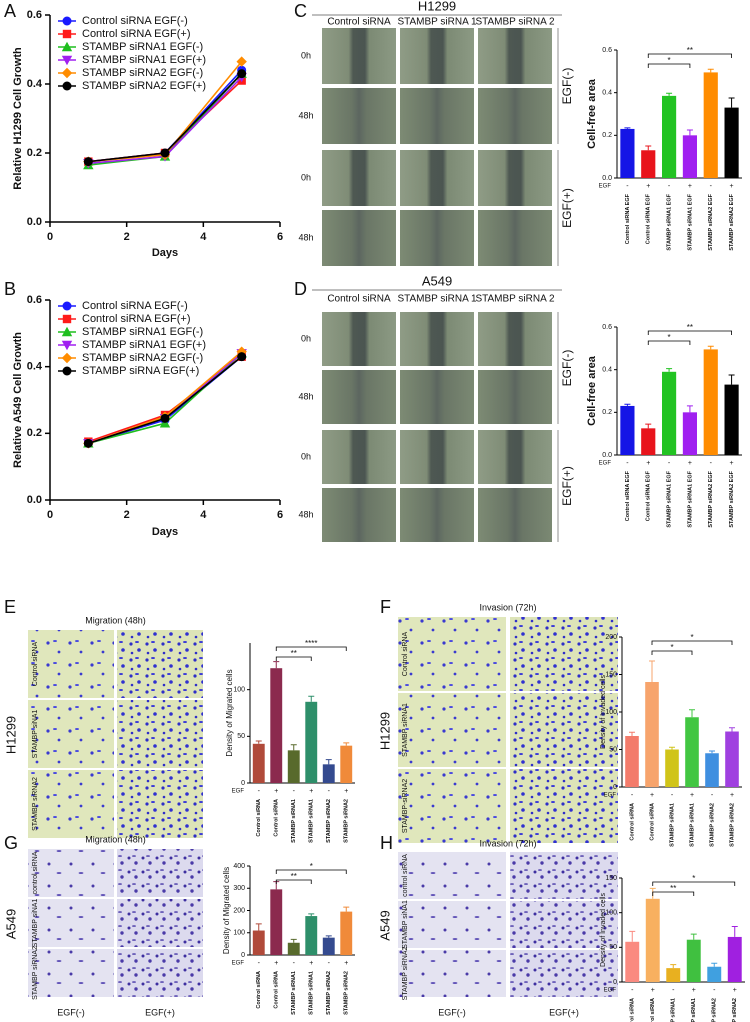 This screenshot has height=1022, width=750. Describe the element at coordinates (10, 924) in the screenshot. I see `cell-line-label: A549` at that location.